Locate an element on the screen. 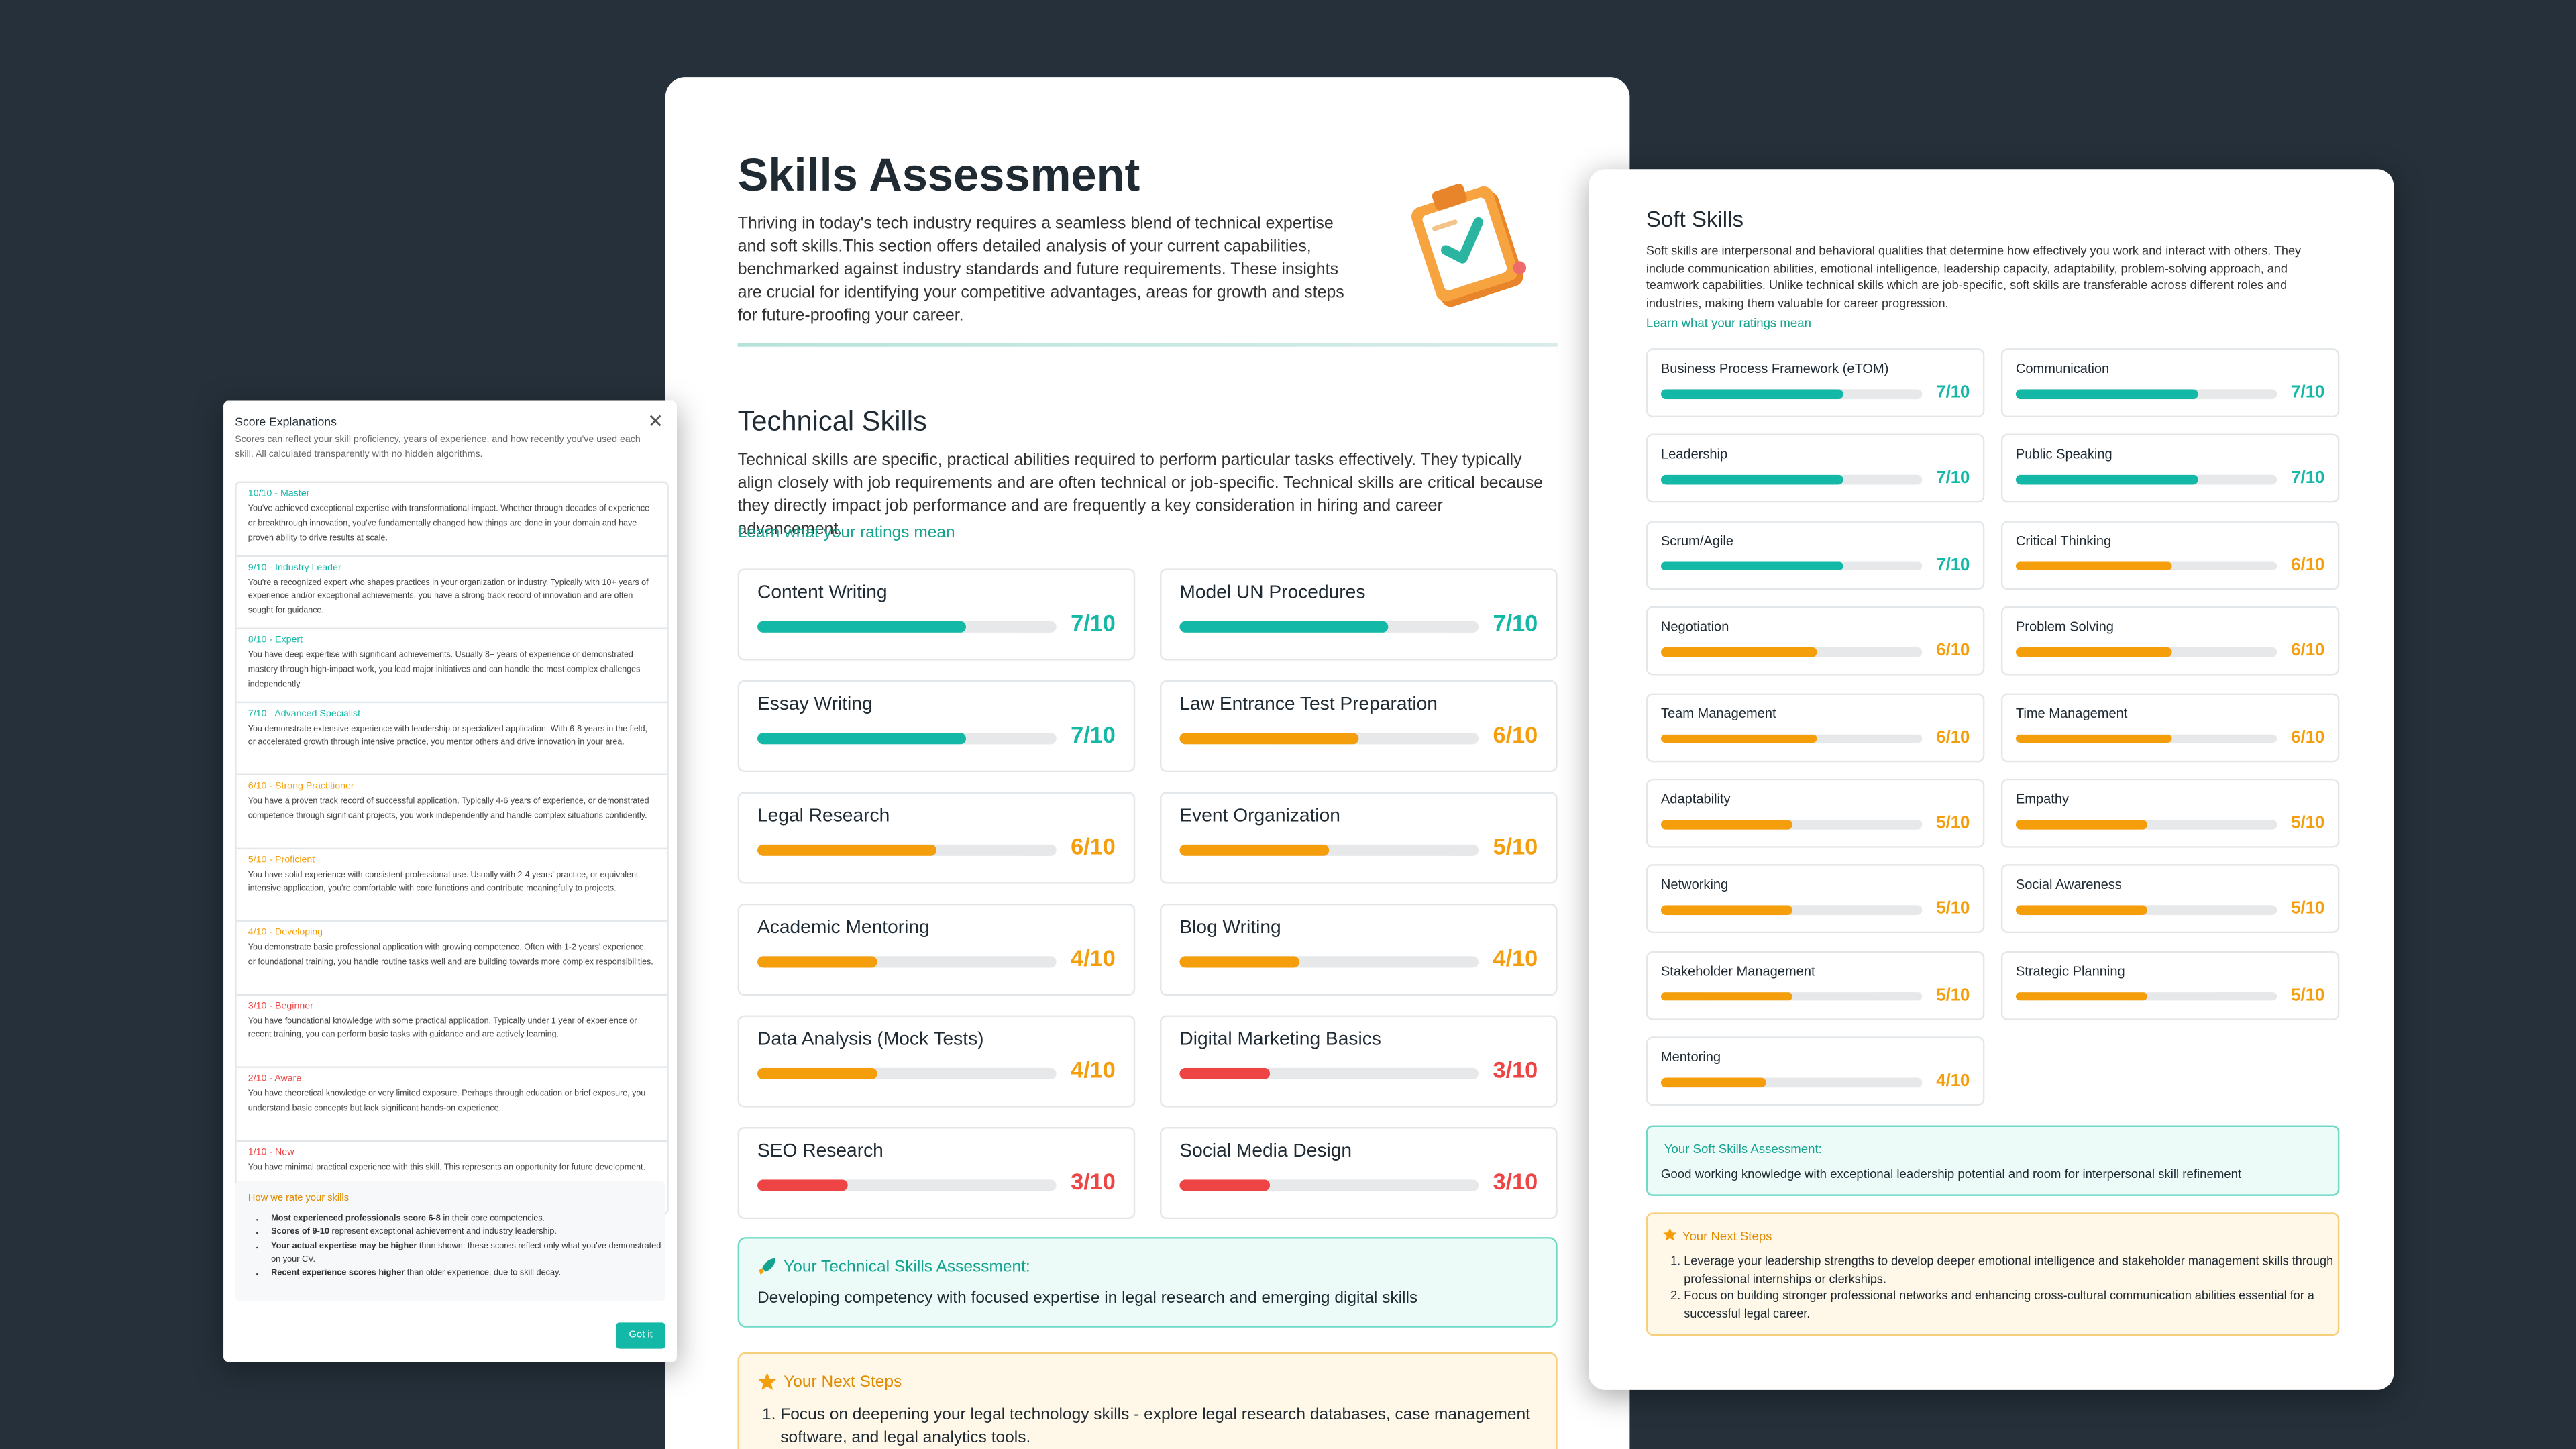  skill-card: Problem Solving 6/10 is located at coordinates (2170, 641).